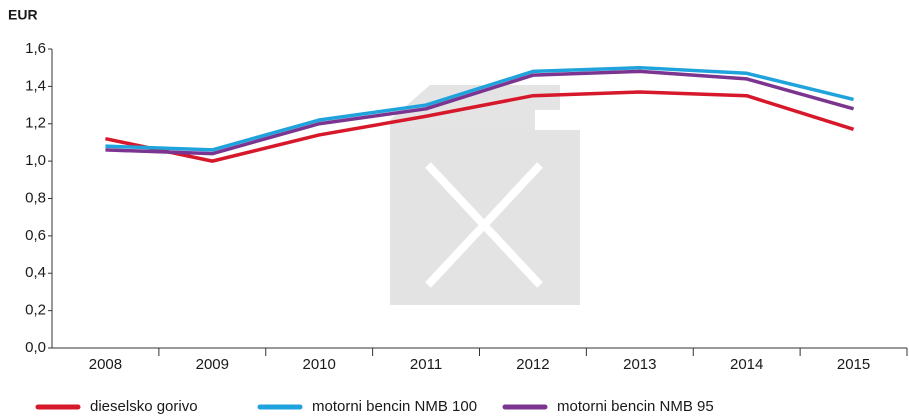 This screenshot has height=417, width=909. I want to click on y-tick-label: 0,4, so click(35, 272).